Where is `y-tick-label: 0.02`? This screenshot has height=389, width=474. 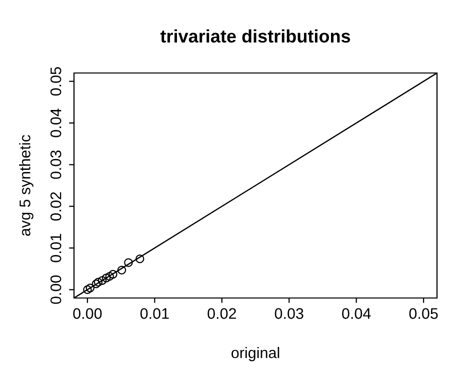
y-tick-label: 0.02 is located at coordinates (56, 206).